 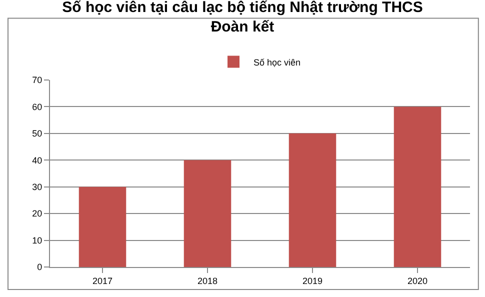 I want to click on y-tick-label: 60, so click(x=37, y=107).